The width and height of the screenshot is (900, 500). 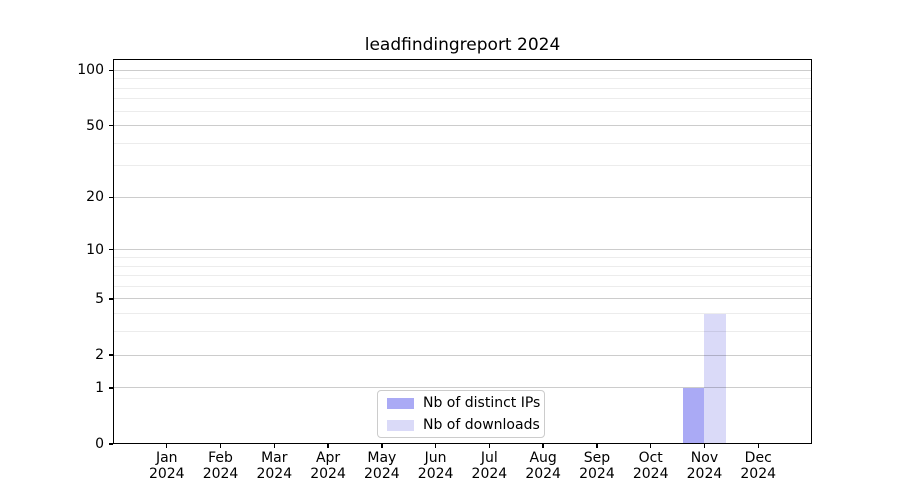 I want to click on legend-swatch-distinct-ips-icon, so click(x=400, y=403).